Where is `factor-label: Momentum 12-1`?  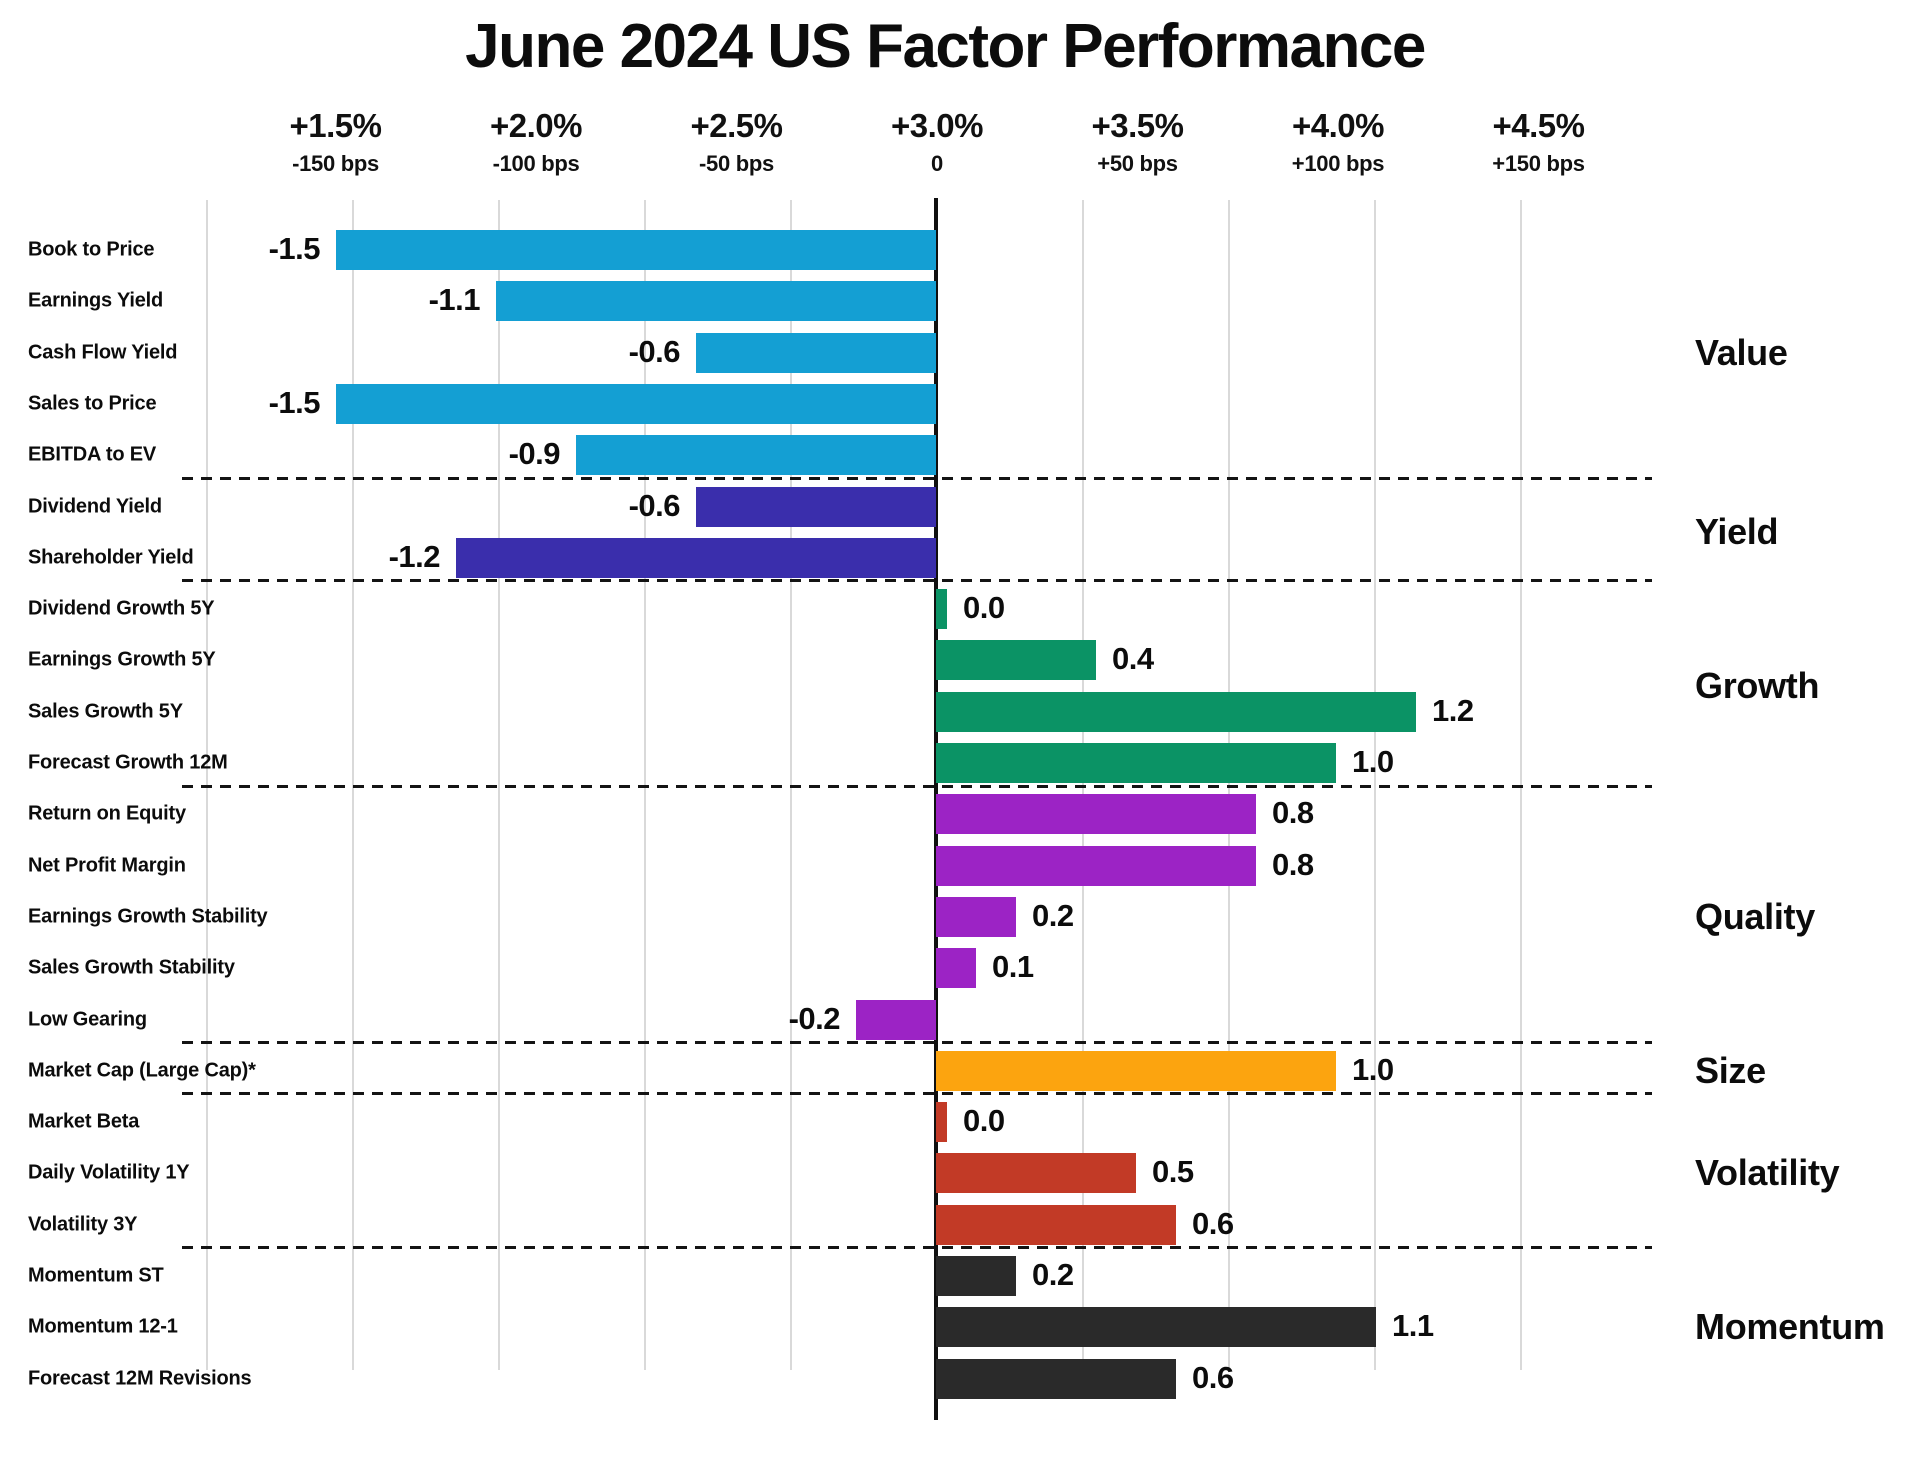
factor-label: Momentum 12-1 is located at coordinates (103, 1326).